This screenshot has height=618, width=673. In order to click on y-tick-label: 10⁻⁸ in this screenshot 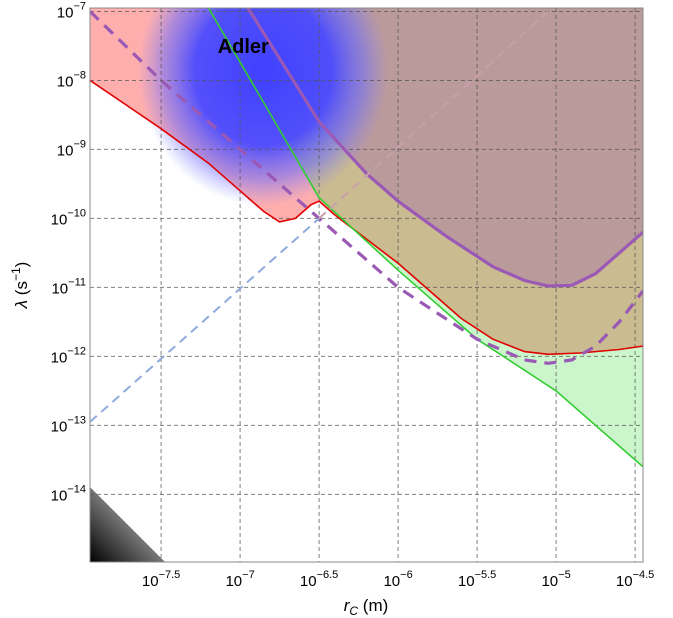, I will do `click(71, 79)`.